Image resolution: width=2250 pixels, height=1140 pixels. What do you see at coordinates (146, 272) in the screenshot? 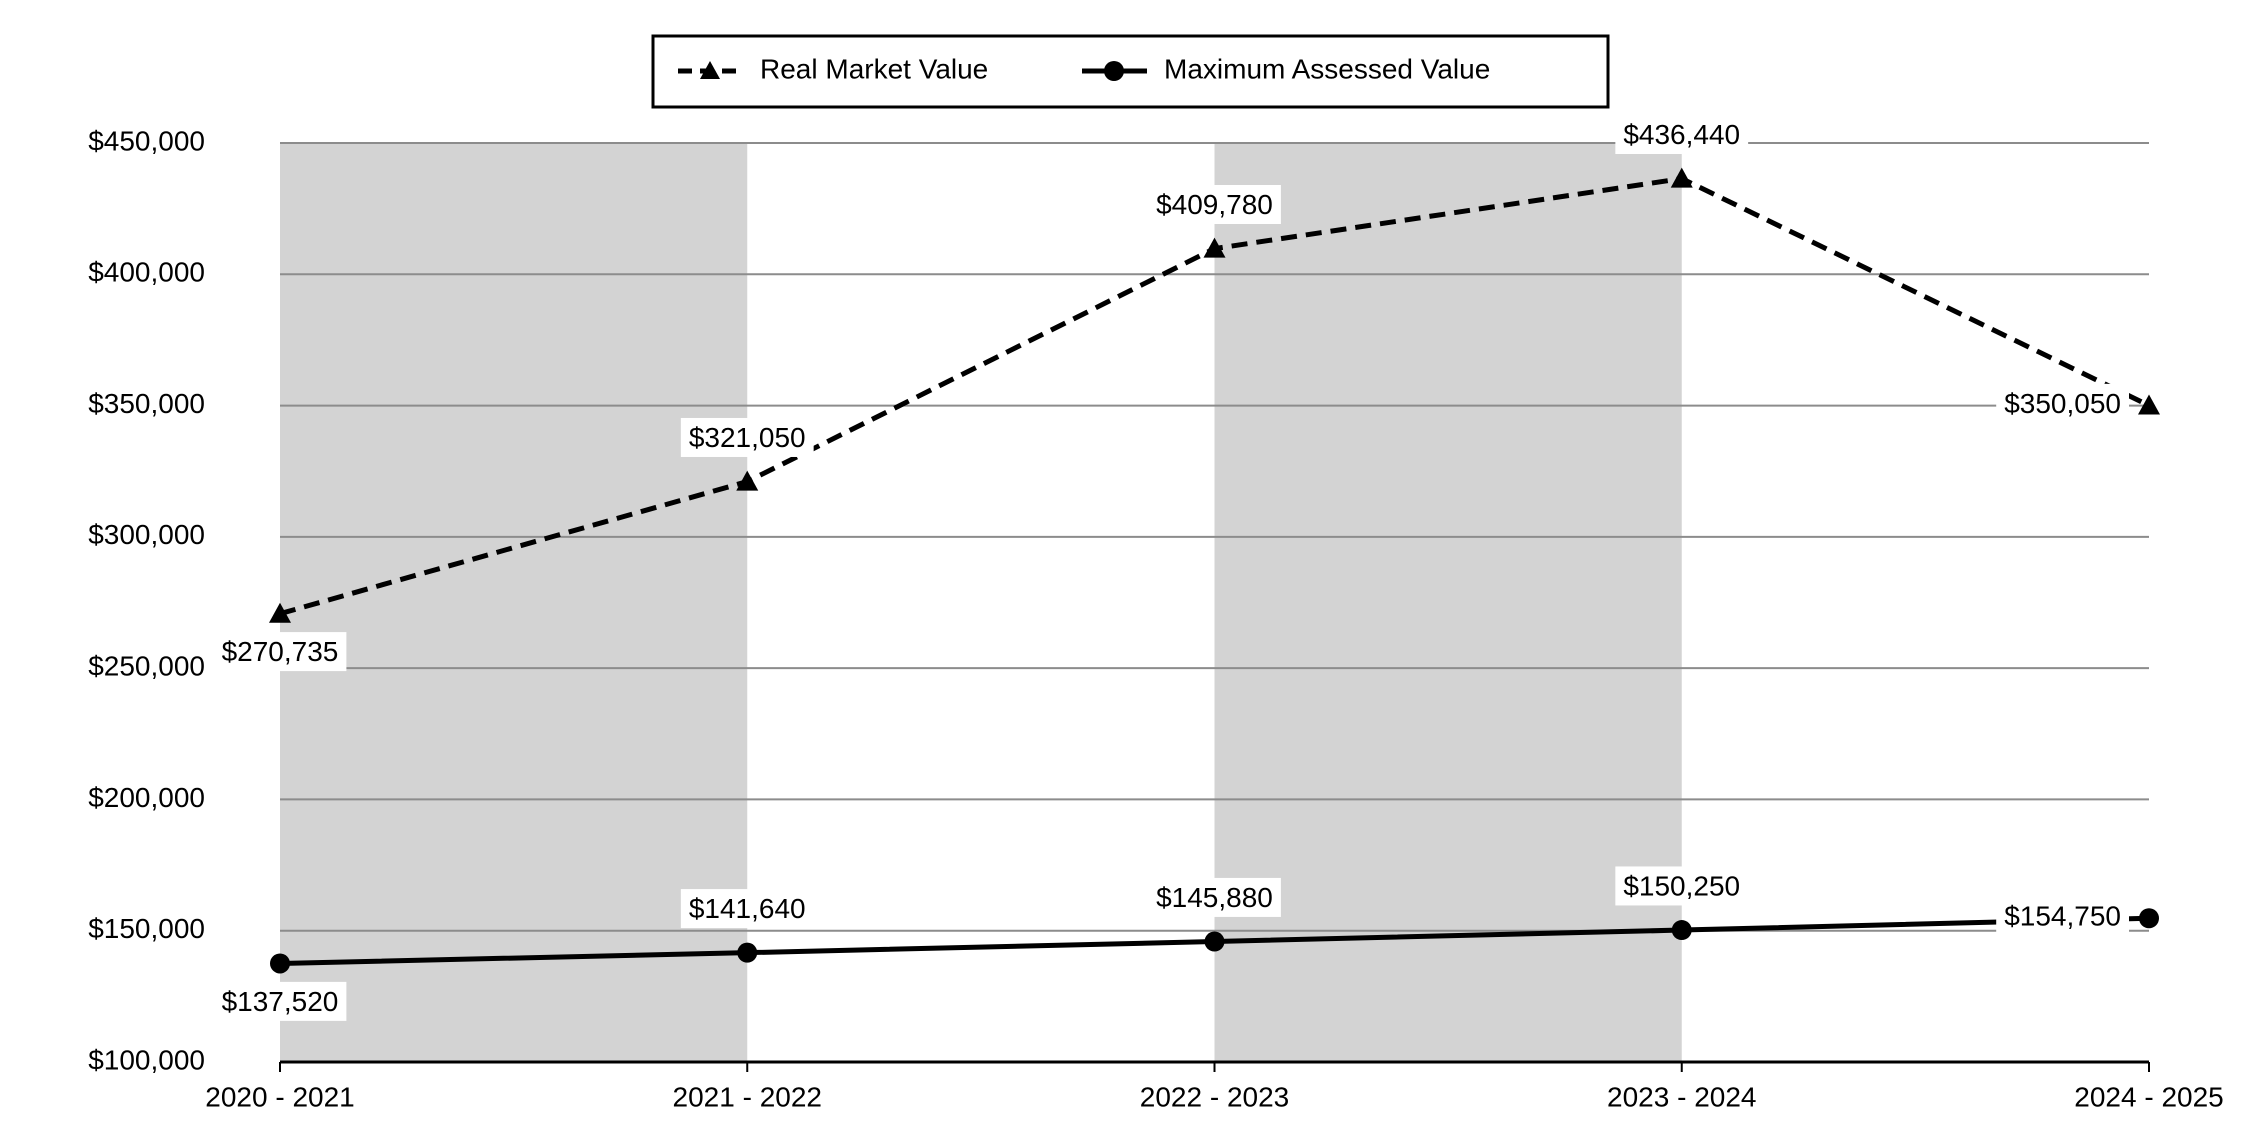
I see `y-tick-label: $400,000` at bounding box center [146, 272].